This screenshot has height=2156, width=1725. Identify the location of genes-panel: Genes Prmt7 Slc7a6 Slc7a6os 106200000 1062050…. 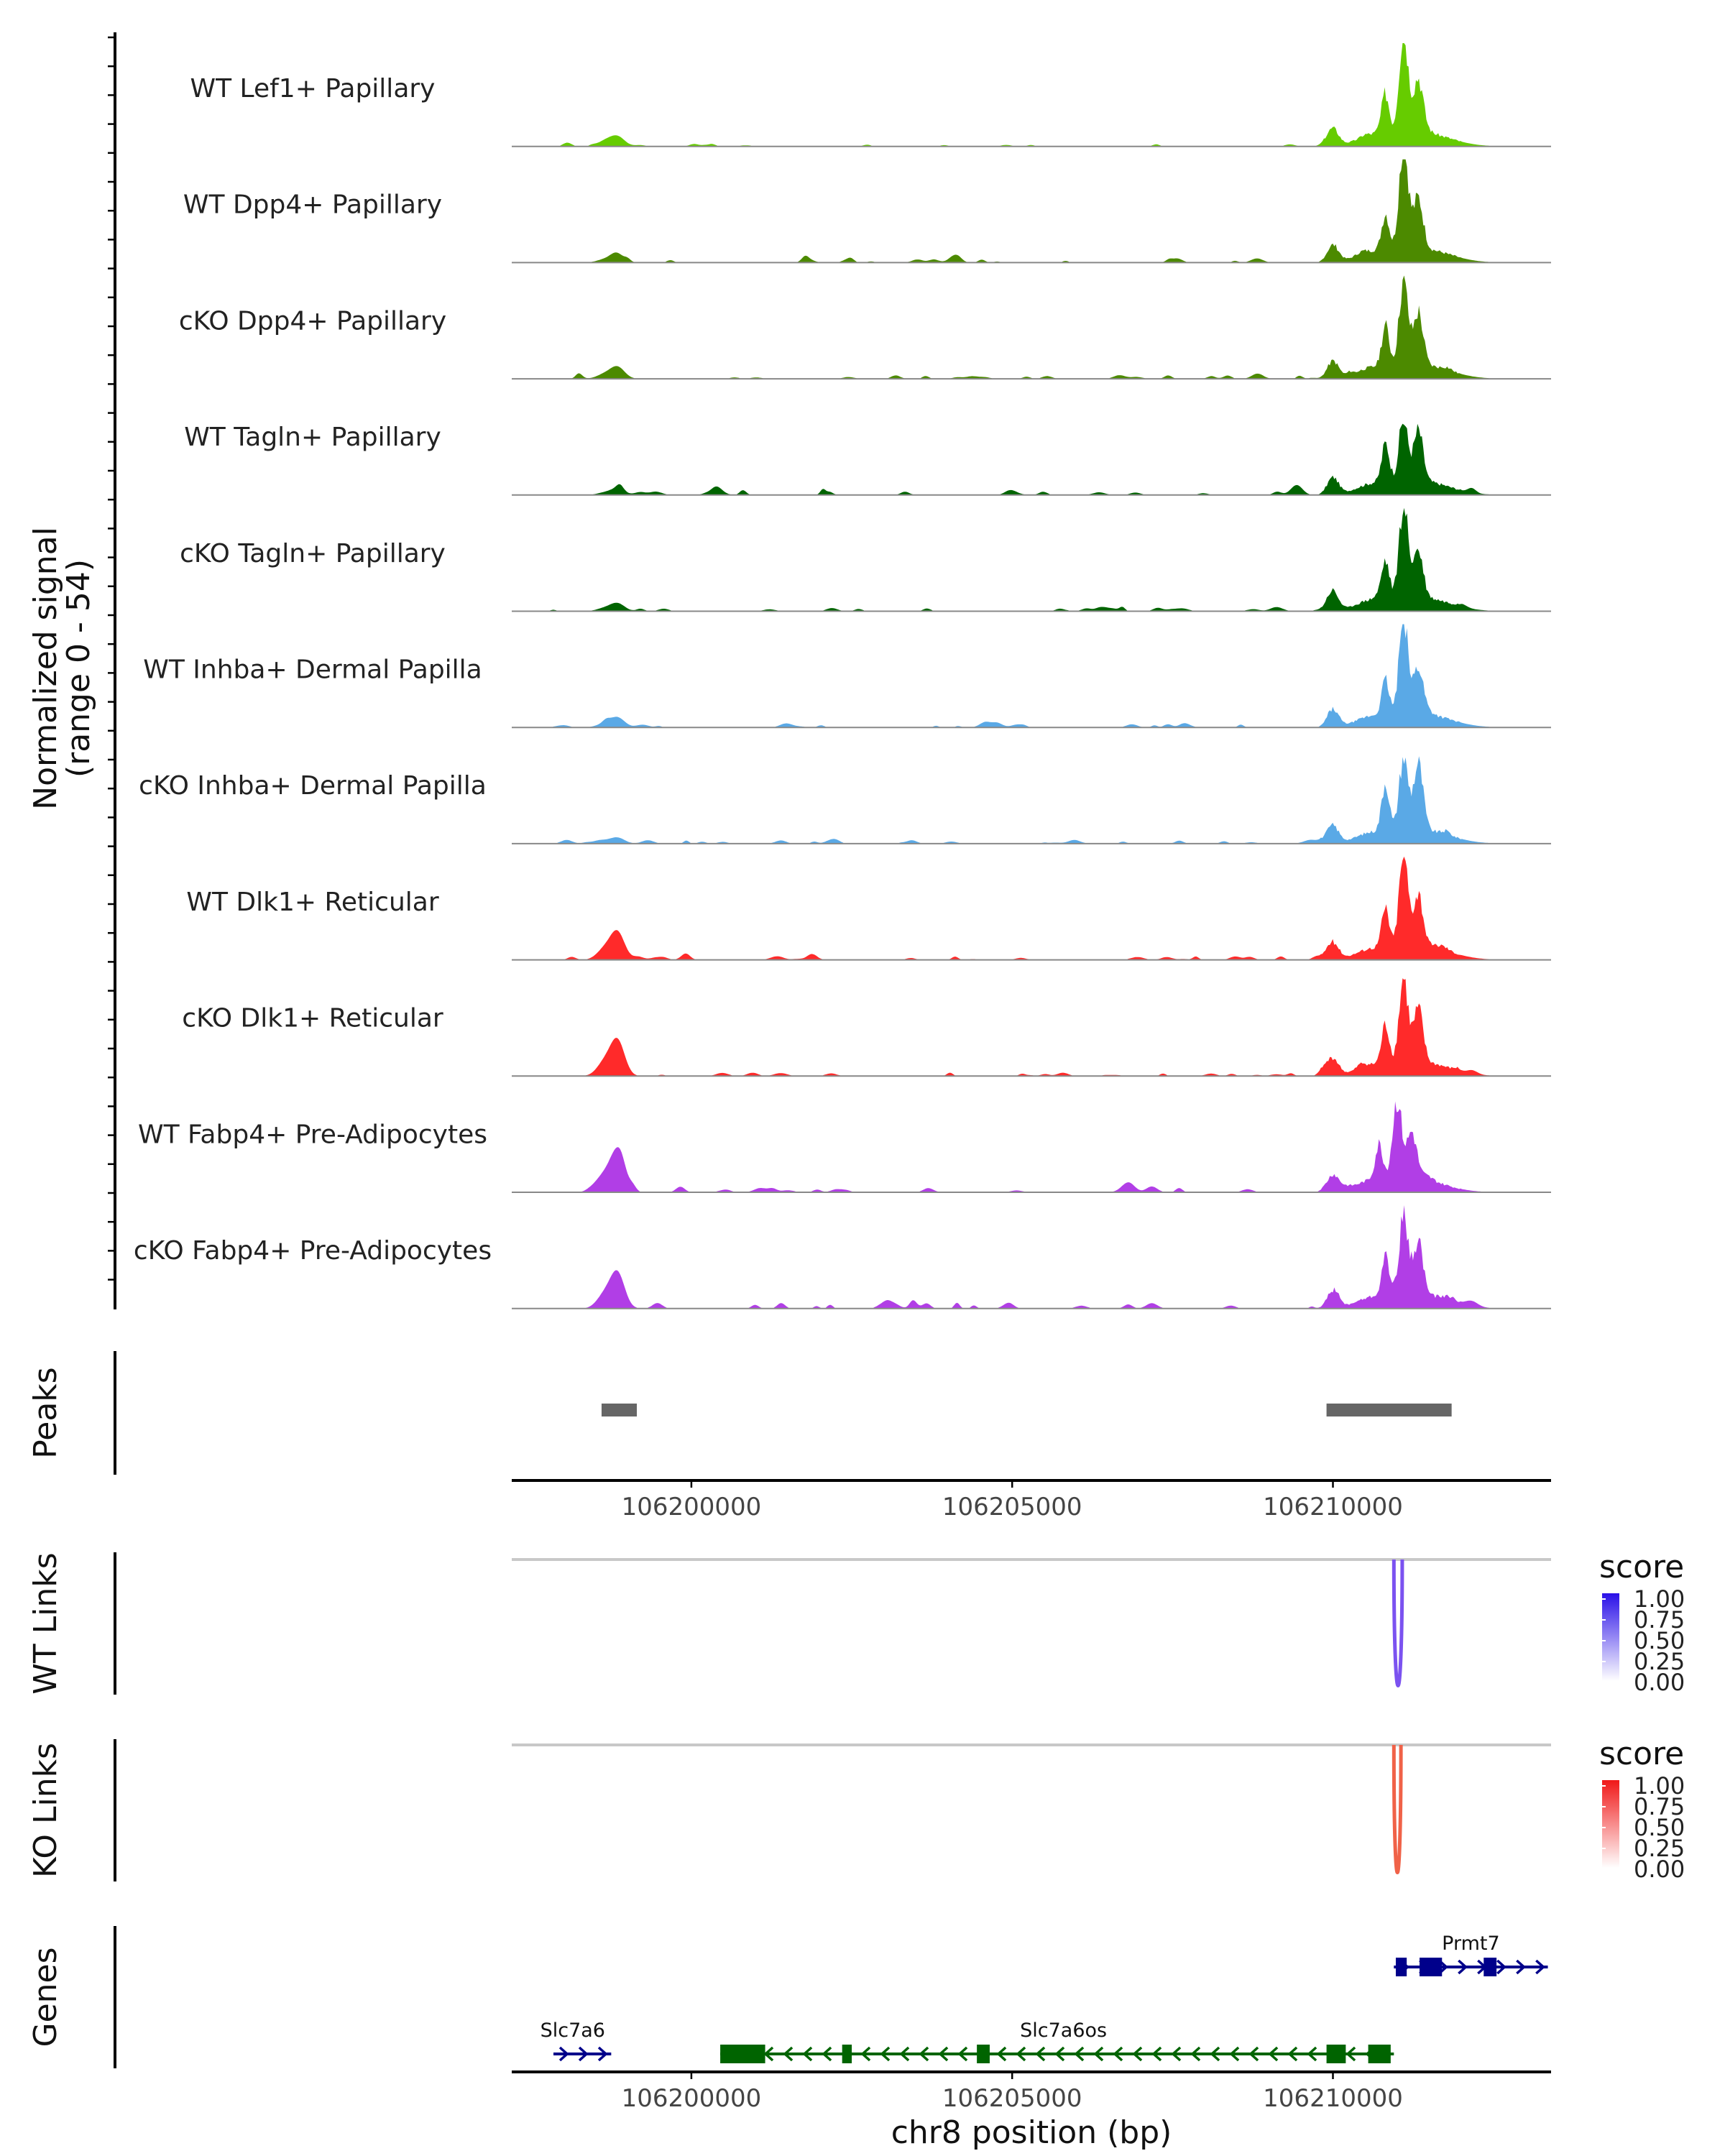
(789, 2038).